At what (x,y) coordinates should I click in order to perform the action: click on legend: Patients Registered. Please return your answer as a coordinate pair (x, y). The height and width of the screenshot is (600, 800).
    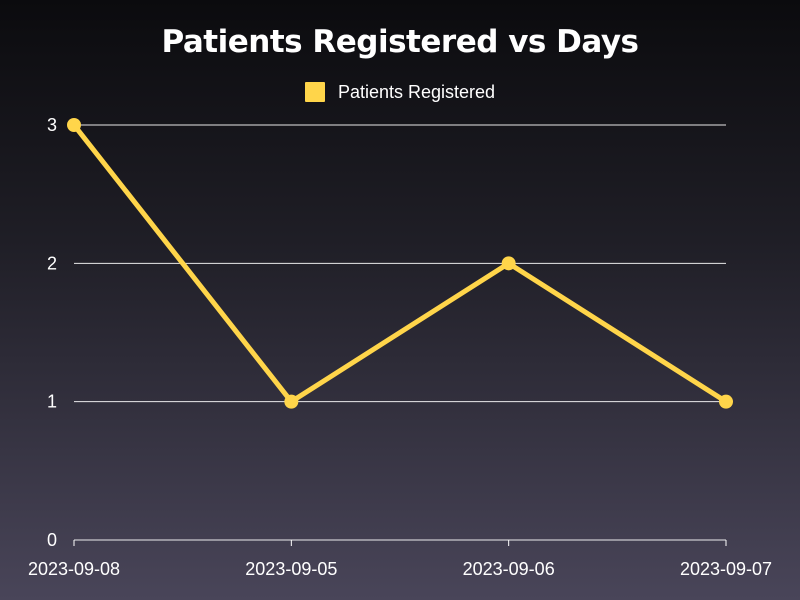
    Looking at the image, I should click on (400, 92).